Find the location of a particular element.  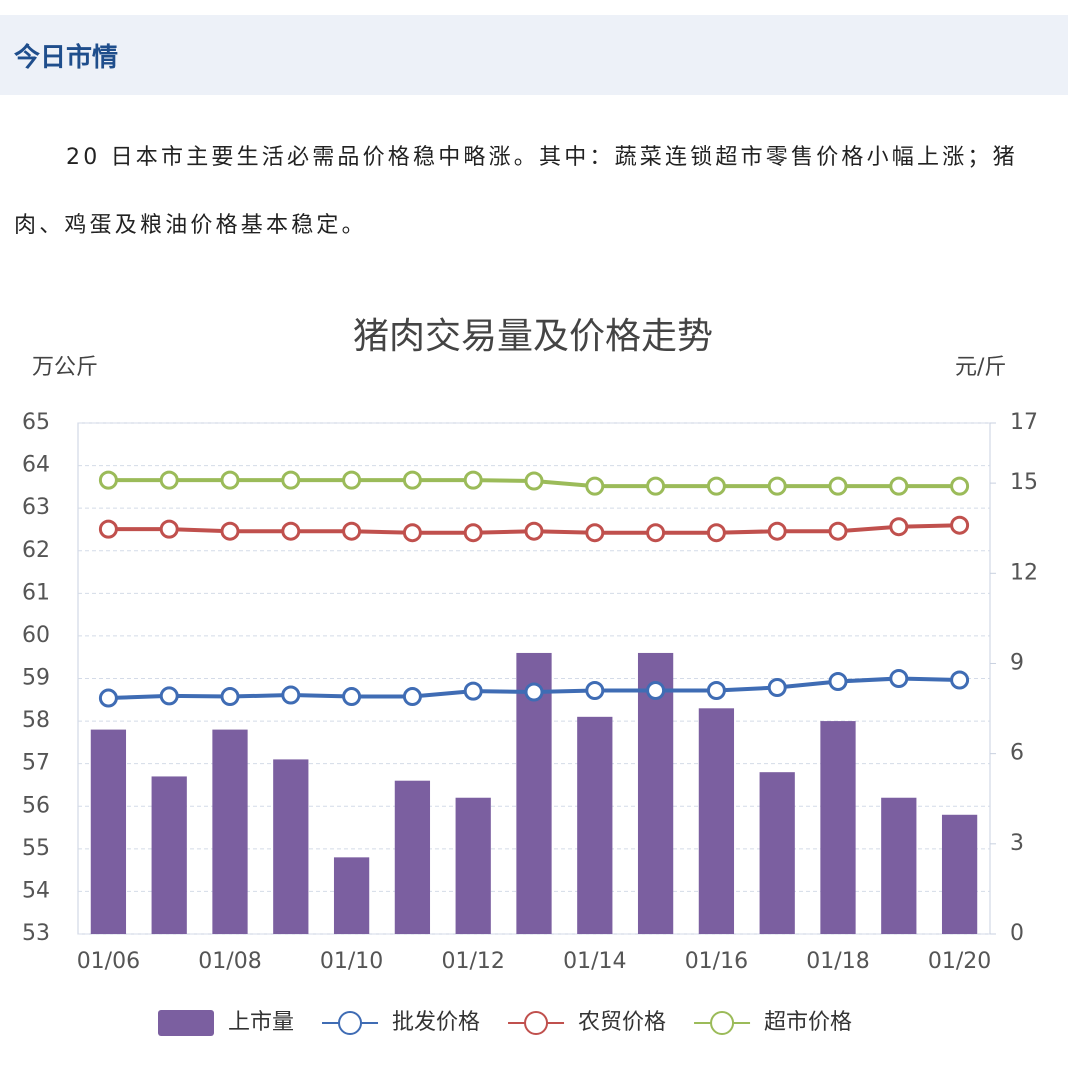

y2-tick-label: 17 is located at coordinates (1024, 422).